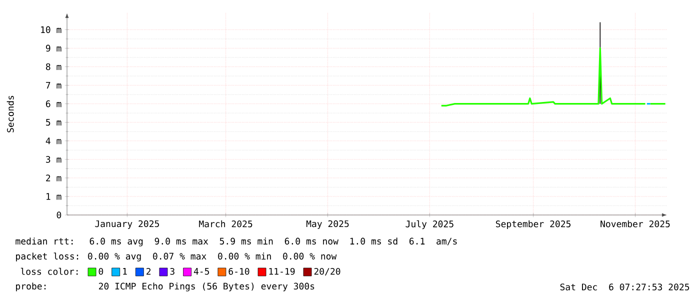 This screenshot has height=297, width=697. I want to click on legend-label: 4-5, so click(202, 271).